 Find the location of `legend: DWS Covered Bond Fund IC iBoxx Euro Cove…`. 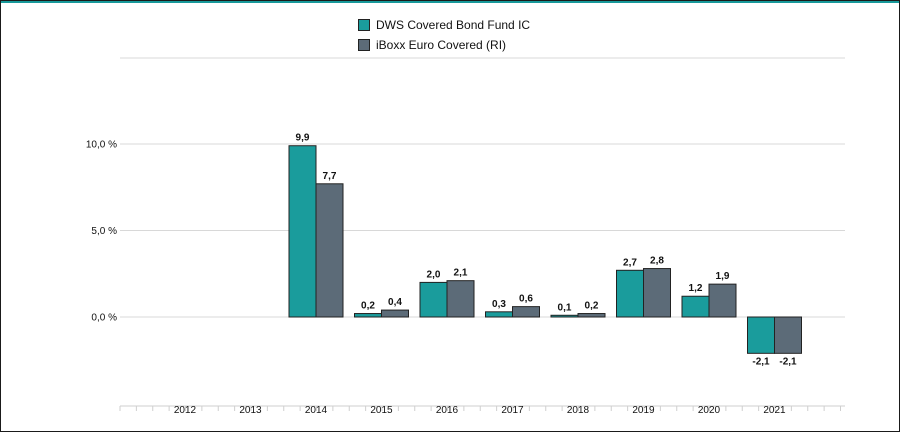

legend: DWS Covered Bond Fund IC iBoxx Euro Cove… is located at coordinates (444, 35).